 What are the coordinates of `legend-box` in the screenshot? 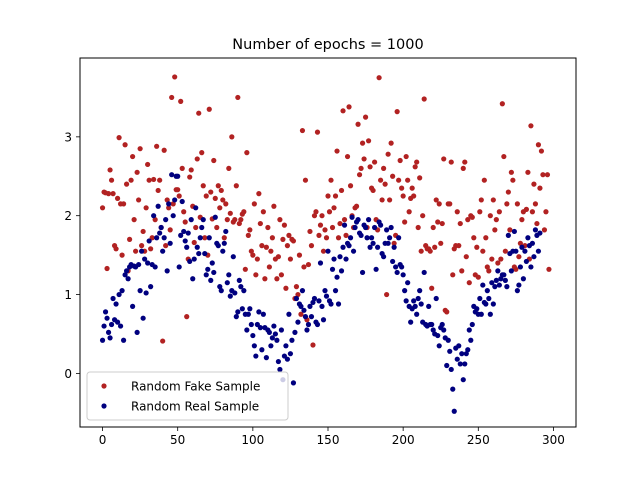 It's located at (187, 396).